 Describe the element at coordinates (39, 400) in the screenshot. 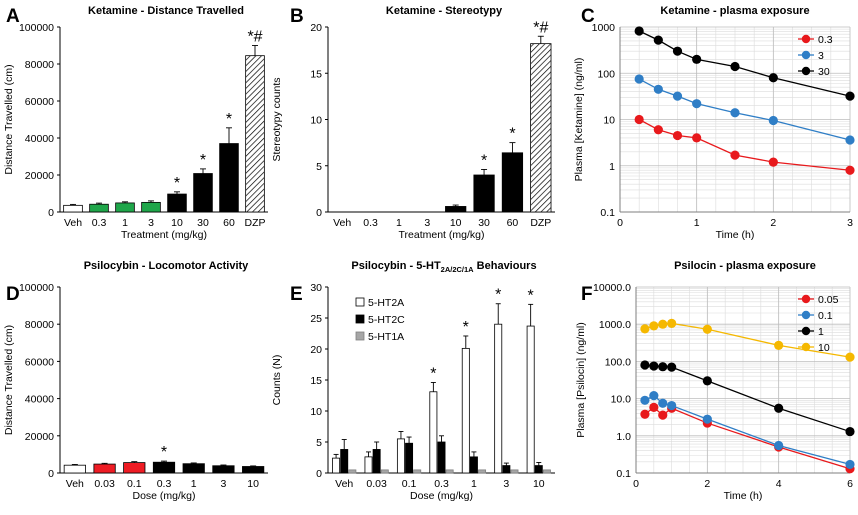

I see `y-tick-label: 40000` at that location.